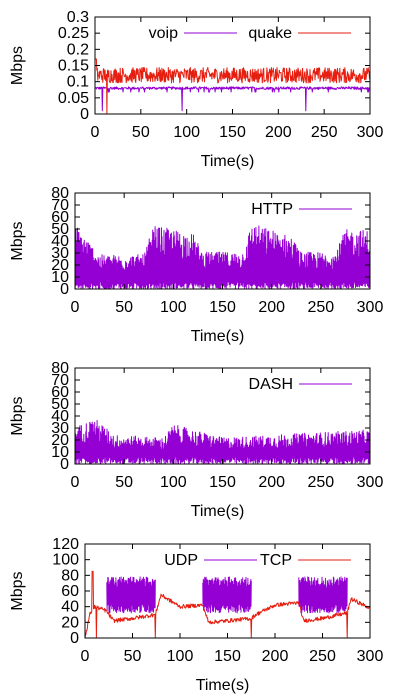 The image size is (400, 700). Describe the element at coordinates (271, 384) in the screenshot. I see `legend-label-dash: DASH` at that location.